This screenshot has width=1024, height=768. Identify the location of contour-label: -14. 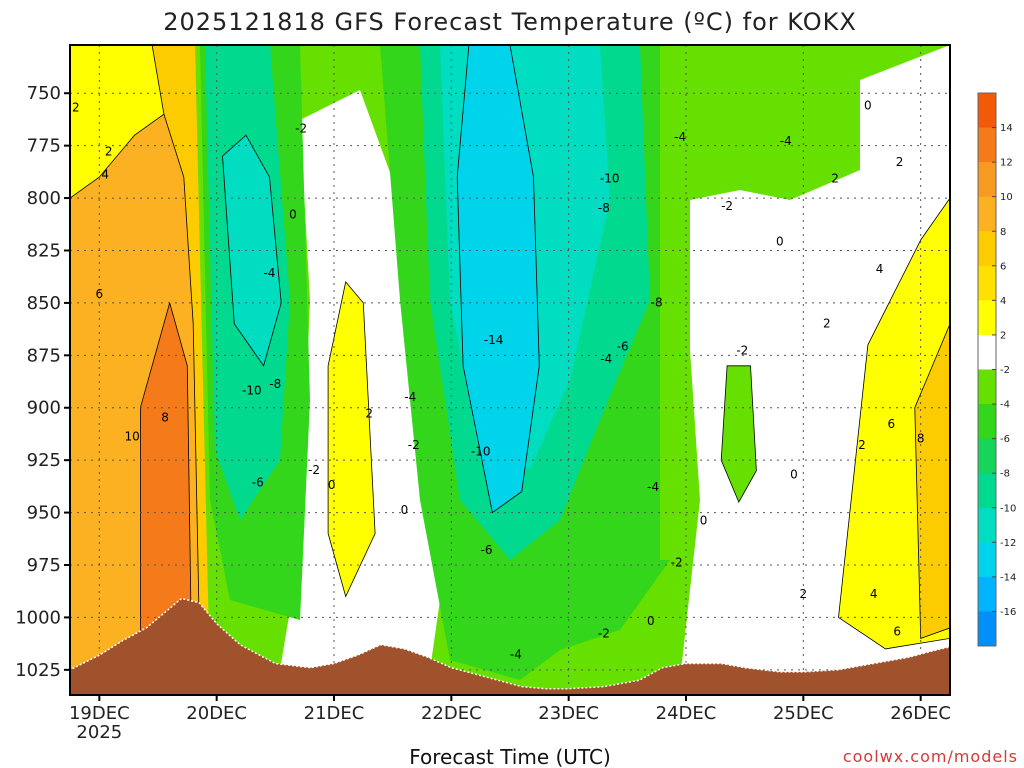
(494, 340).